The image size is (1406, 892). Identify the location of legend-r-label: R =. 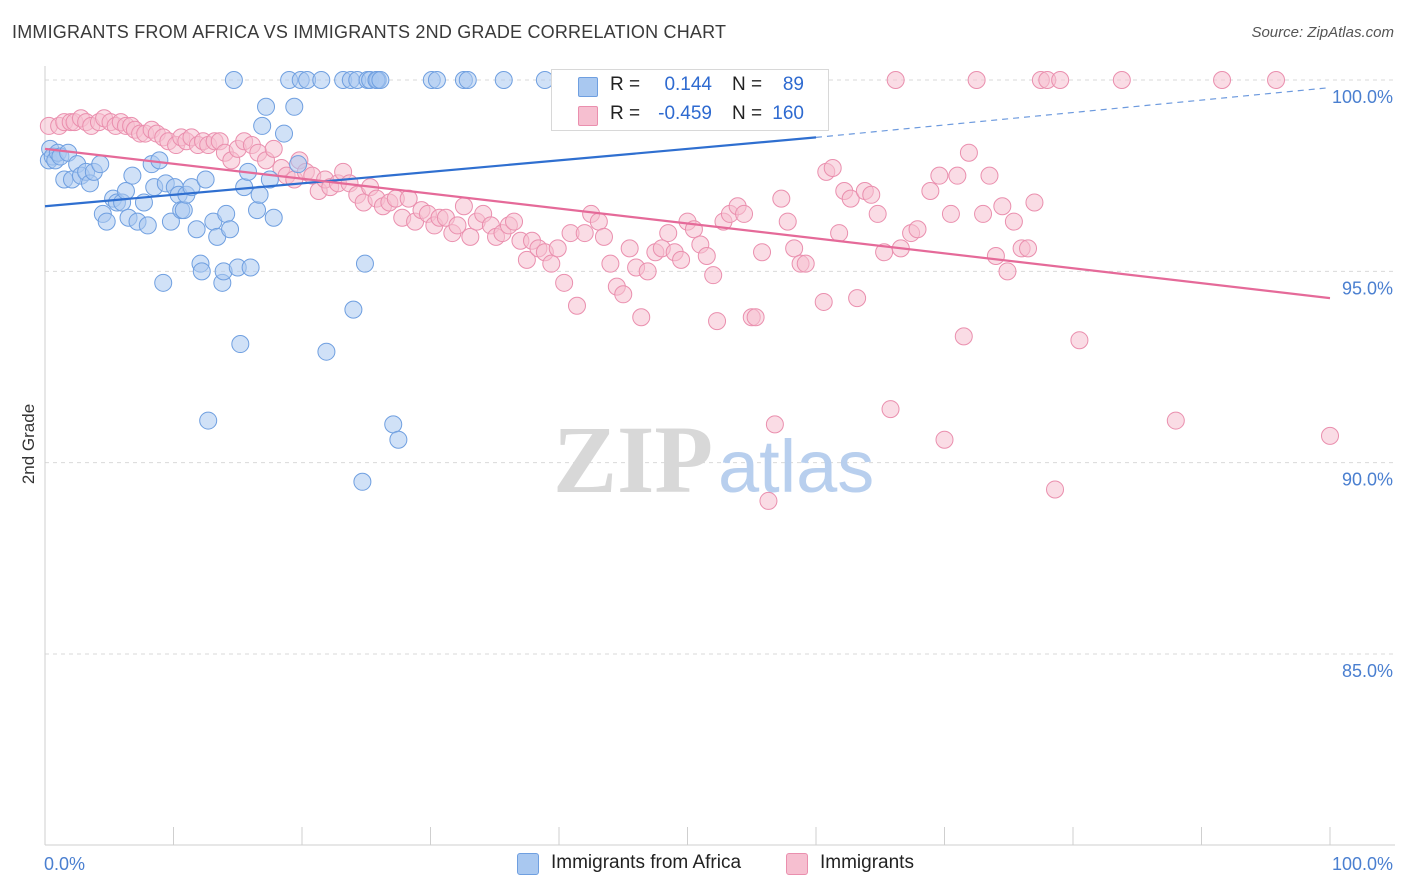
(625, 113).